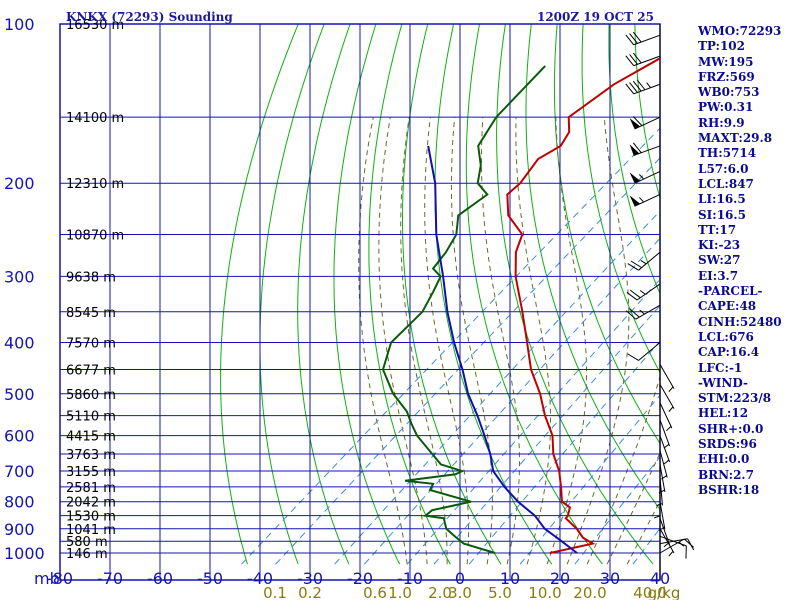  Describe the element at coordinates (460, 592) in the screenshot. I see `mixing-ratio-label: 3.0` at that location.